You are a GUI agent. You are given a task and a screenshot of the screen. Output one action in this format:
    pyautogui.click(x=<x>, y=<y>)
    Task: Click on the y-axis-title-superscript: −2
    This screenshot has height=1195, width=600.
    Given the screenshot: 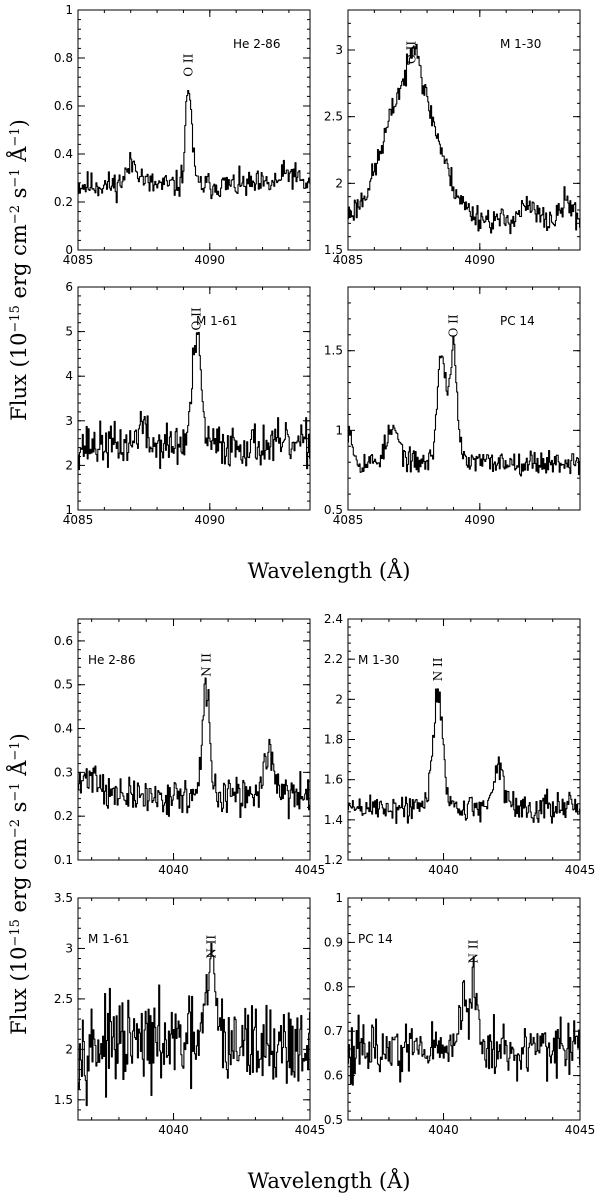 What is the action you would take?
    pyautogui.click(x=15, y=828)
    